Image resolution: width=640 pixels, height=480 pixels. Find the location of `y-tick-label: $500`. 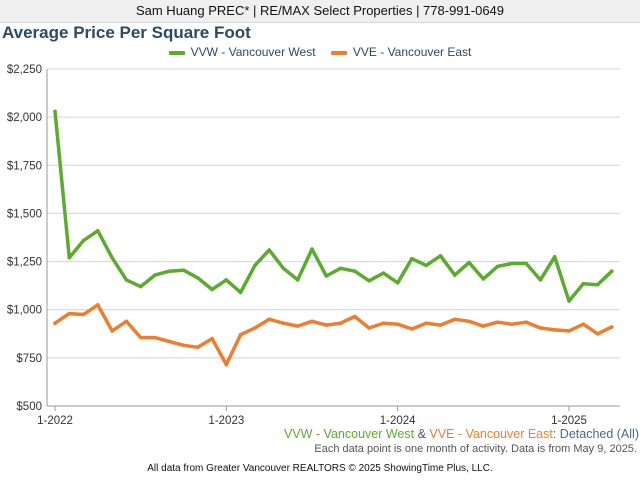

y-tick-label: $500 is located at coordinates (29, 407).